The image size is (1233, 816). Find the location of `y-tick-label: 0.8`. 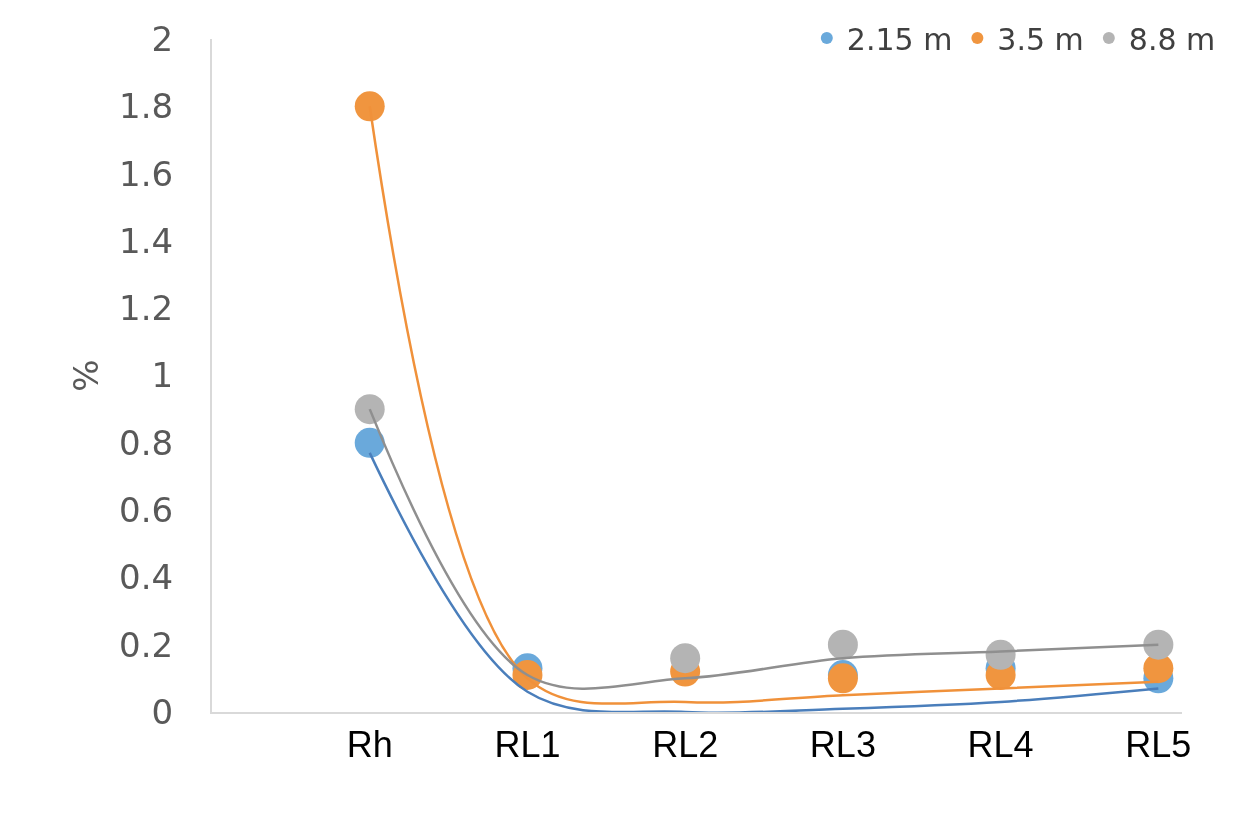

y-tick-label: 0.8 is located at coordinates (146, 442).